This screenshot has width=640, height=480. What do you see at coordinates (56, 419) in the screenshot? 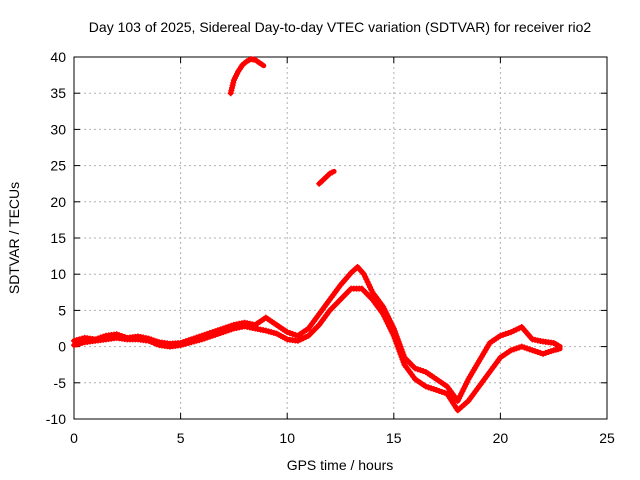
I see `y-tick-label: -10` at bounding box center [56, 419].